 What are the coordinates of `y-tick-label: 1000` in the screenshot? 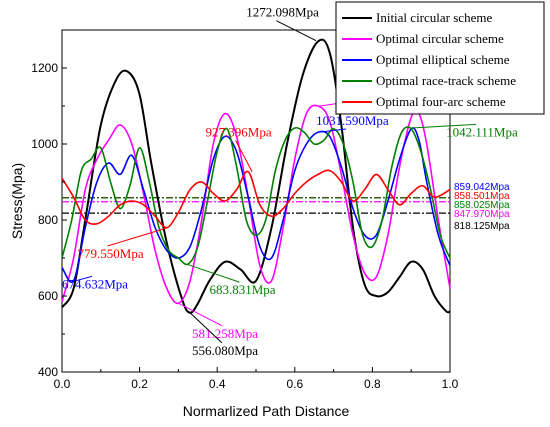 It's located at (44, 144).